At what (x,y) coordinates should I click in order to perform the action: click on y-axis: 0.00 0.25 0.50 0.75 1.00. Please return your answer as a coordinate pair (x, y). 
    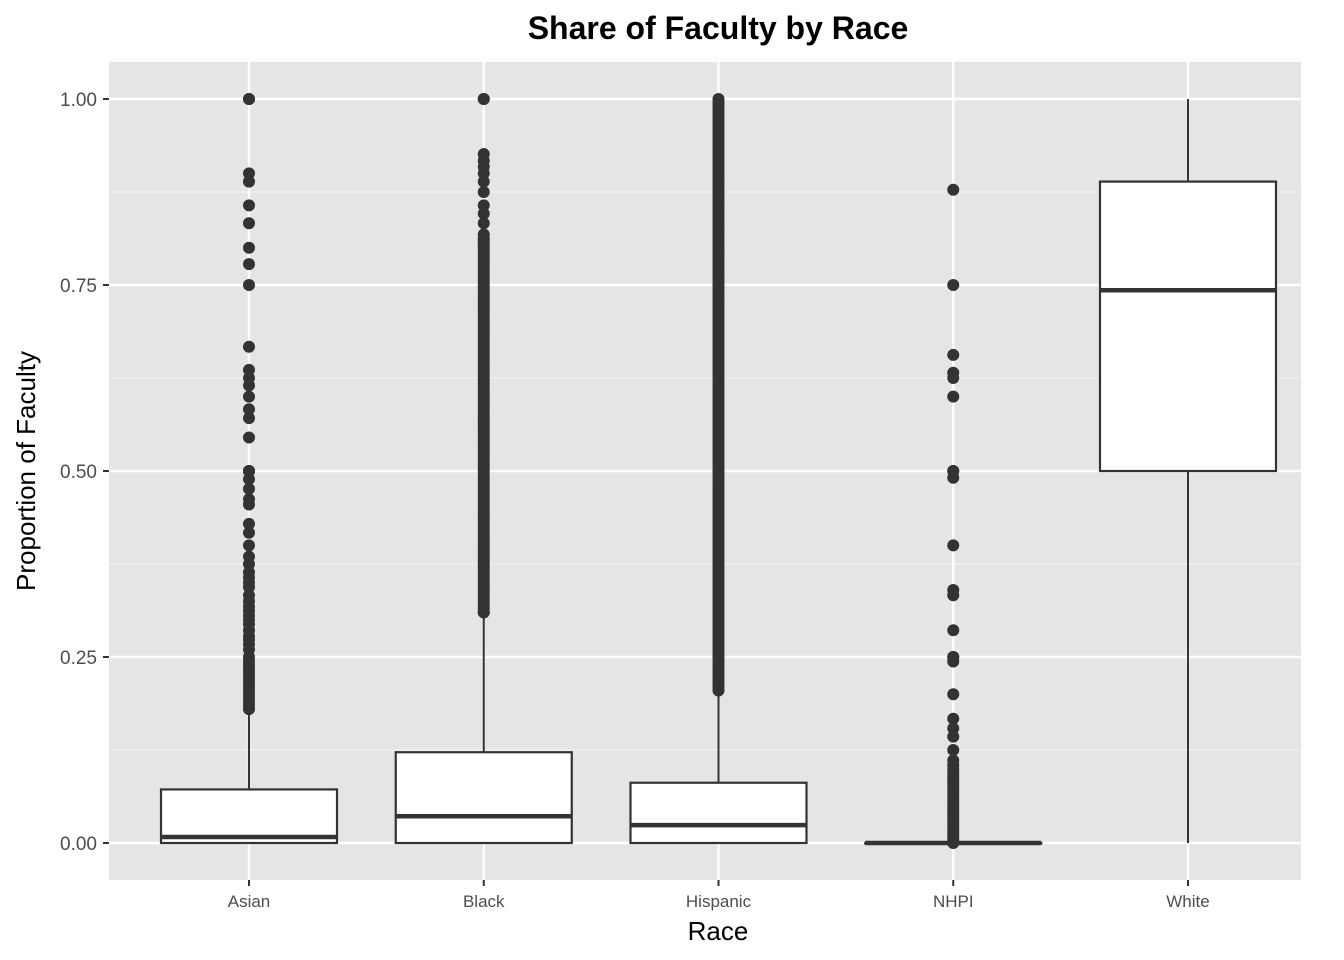
    Looking at the image, I should click on (84, 472).